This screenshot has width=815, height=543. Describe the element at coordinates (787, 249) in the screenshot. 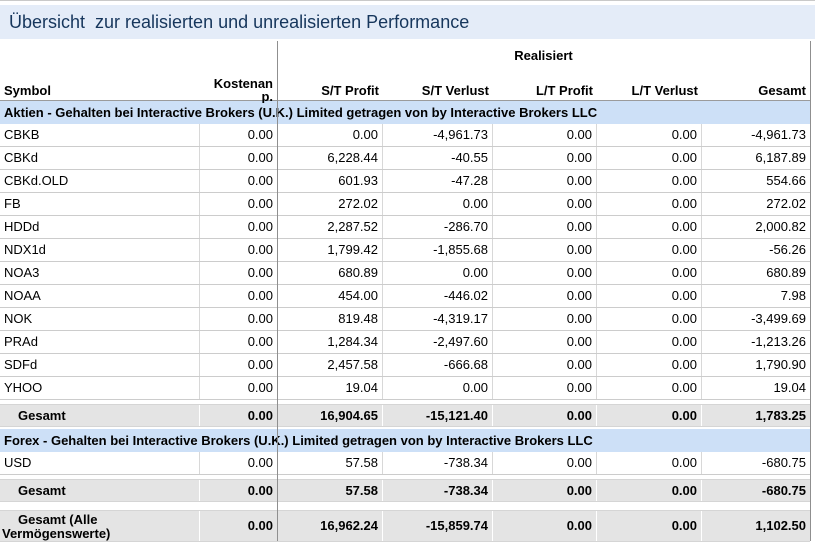

I see `row-value-cell: -56.26` at that location.